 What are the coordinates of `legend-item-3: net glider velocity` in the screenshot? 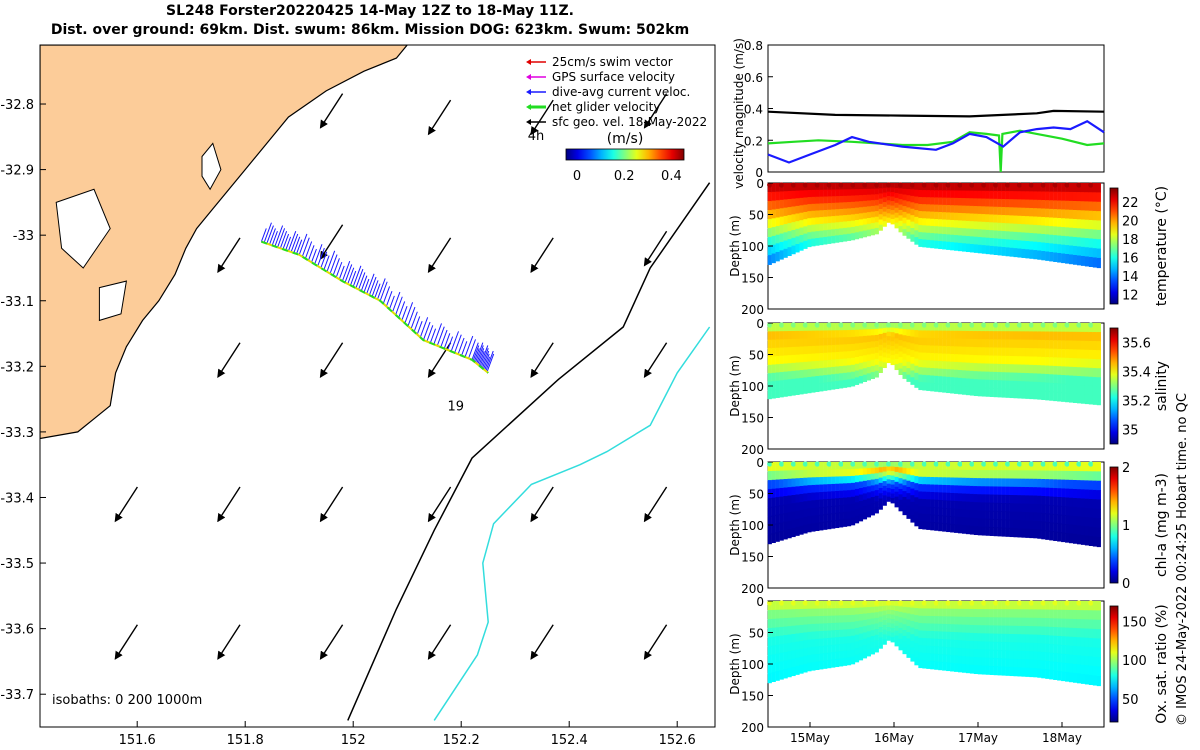 It's located at (606, 107).